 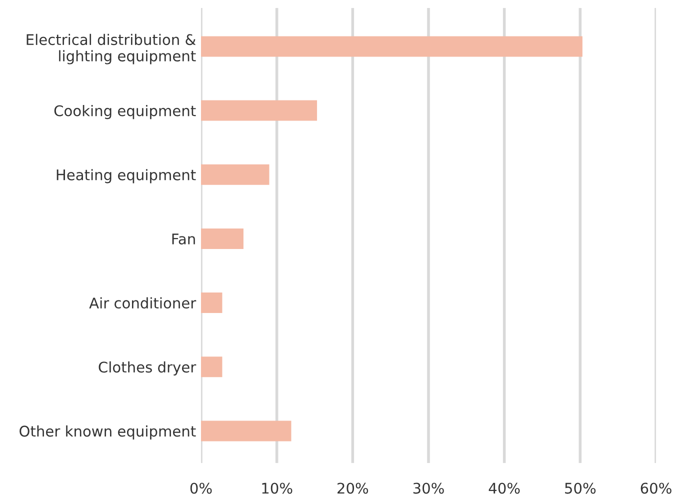 What do you see at coordinates (108, 432) in the screenshot?
I see `y-tick-label: Other known equipment` at bounding box center [108, 432].